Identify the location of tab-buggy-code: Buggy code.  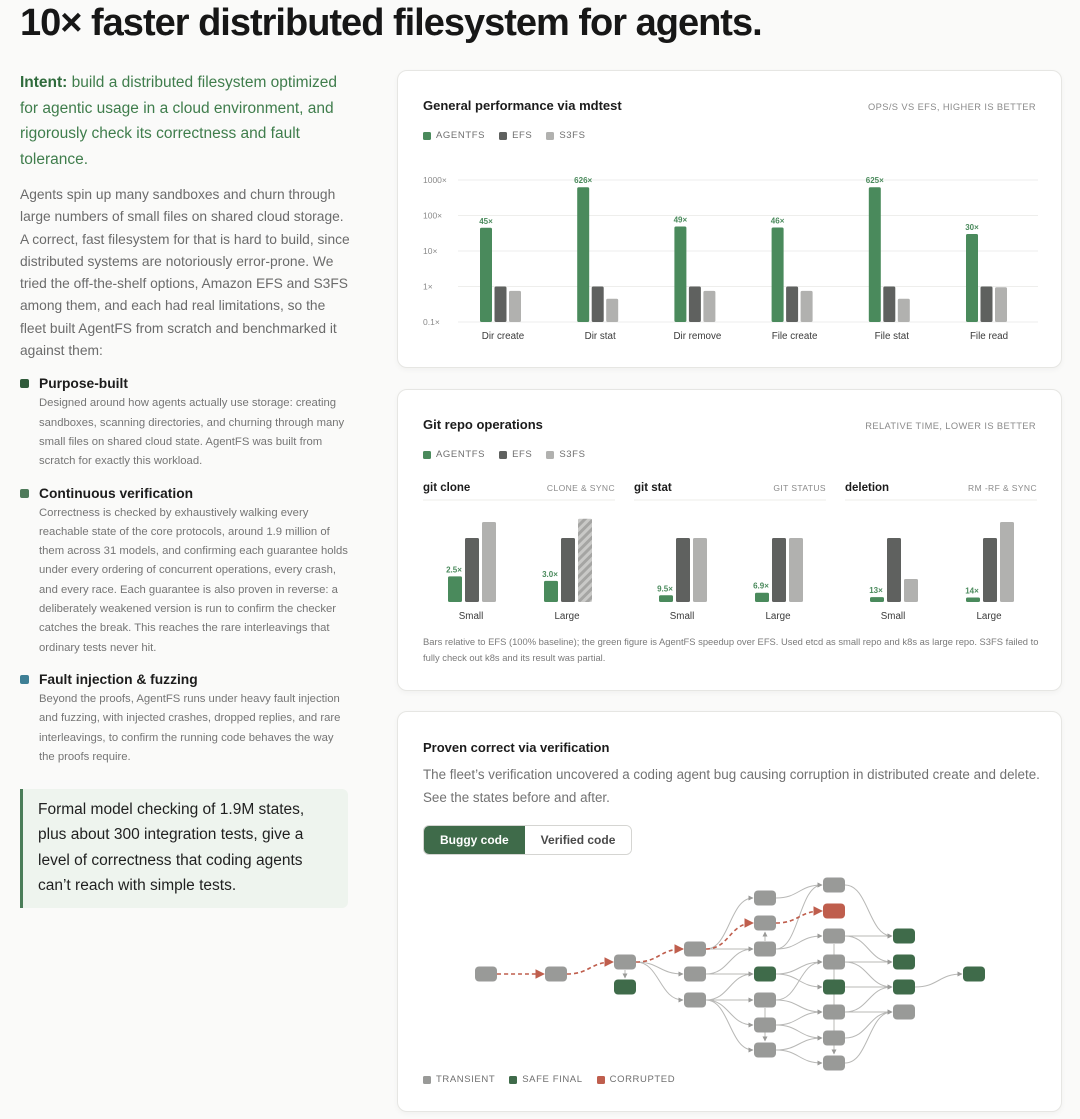
(474, 840).